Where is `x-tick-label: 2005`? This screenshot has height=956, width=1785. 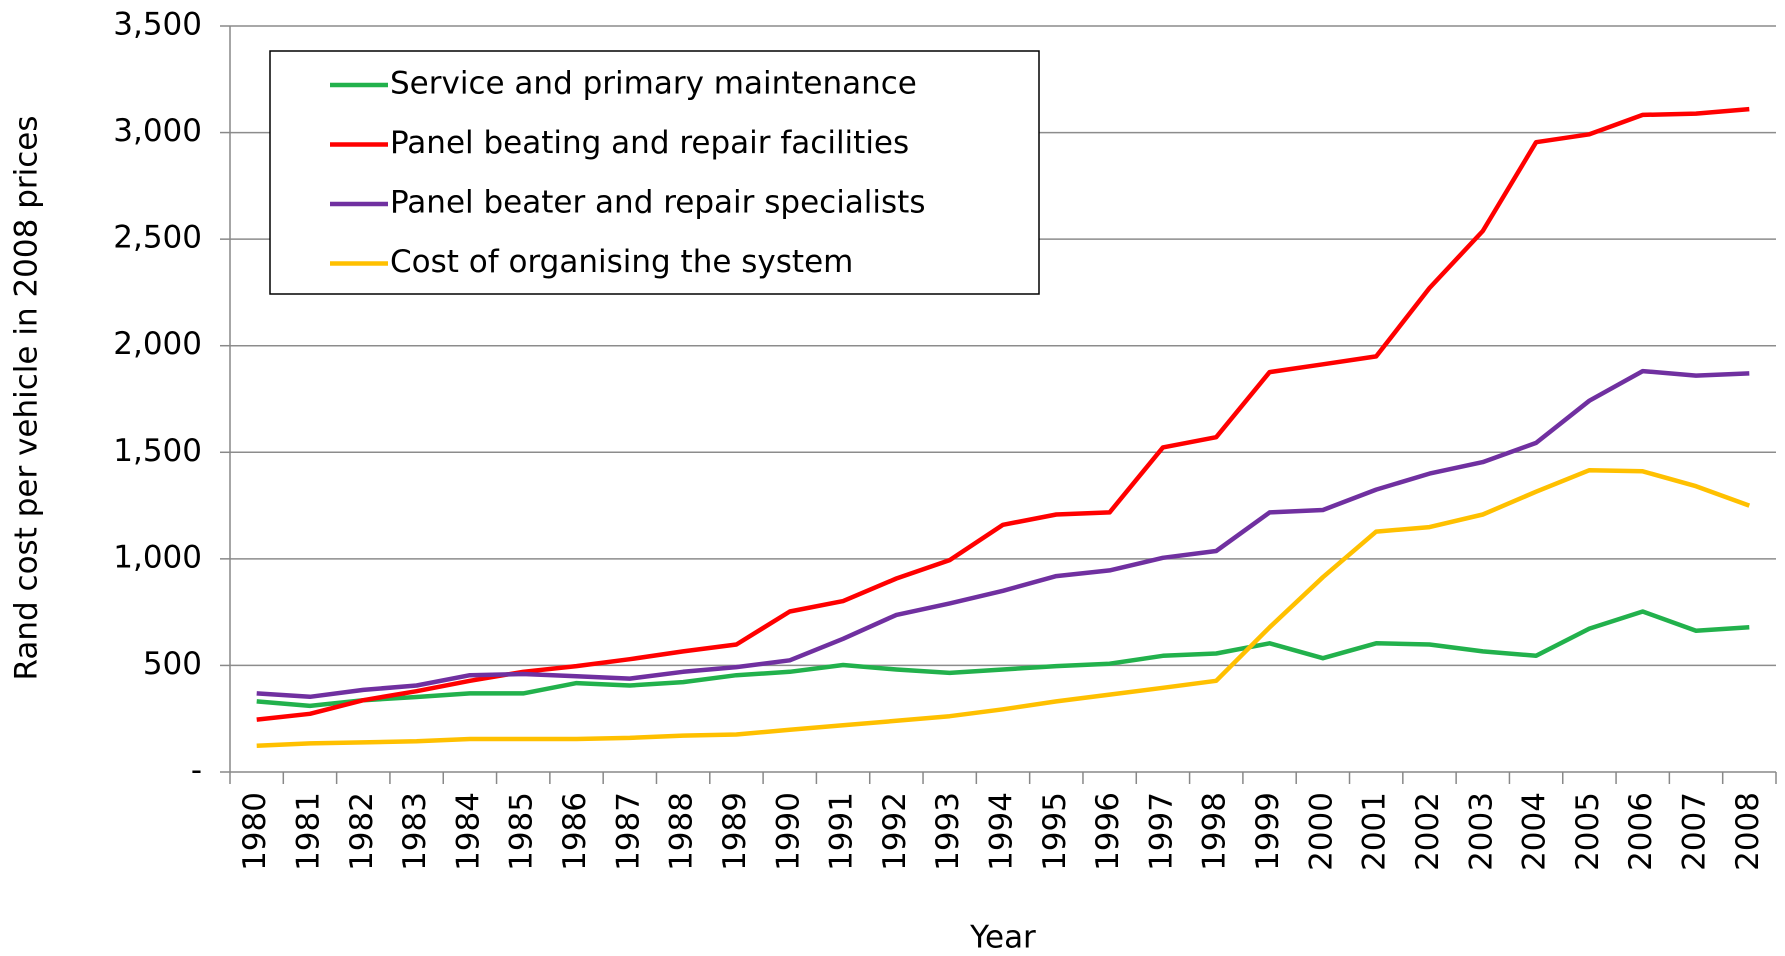
x-tick-label: 2005 is located at coordinates (1588, 831).